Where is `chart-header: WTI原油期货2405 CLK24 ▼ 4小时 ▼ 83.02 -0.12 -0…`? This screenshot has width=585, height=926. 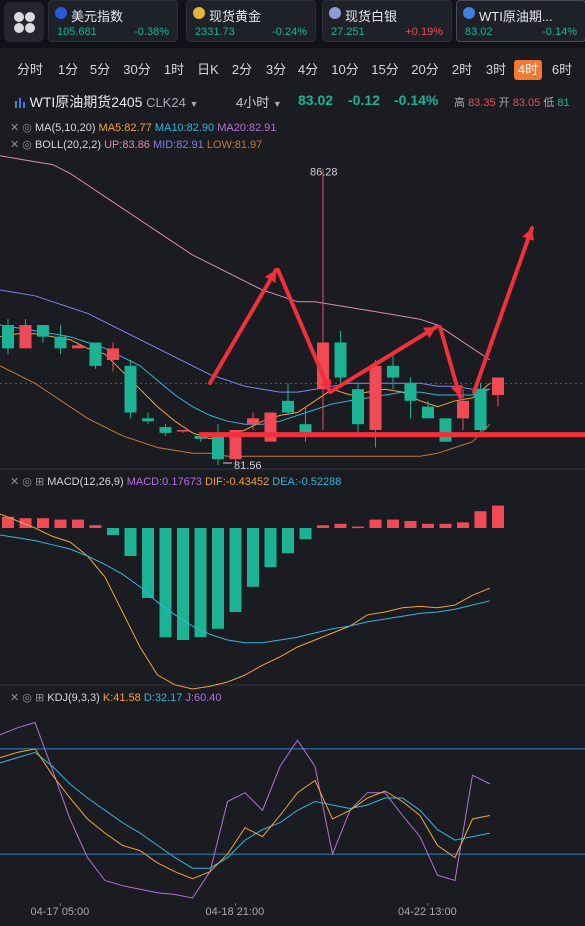
chart-header: WTI原油期货2405 CLK24 ▼ 4小时 ▼ 83.02 -0.12 -0… is located at coordinates (292, 100).